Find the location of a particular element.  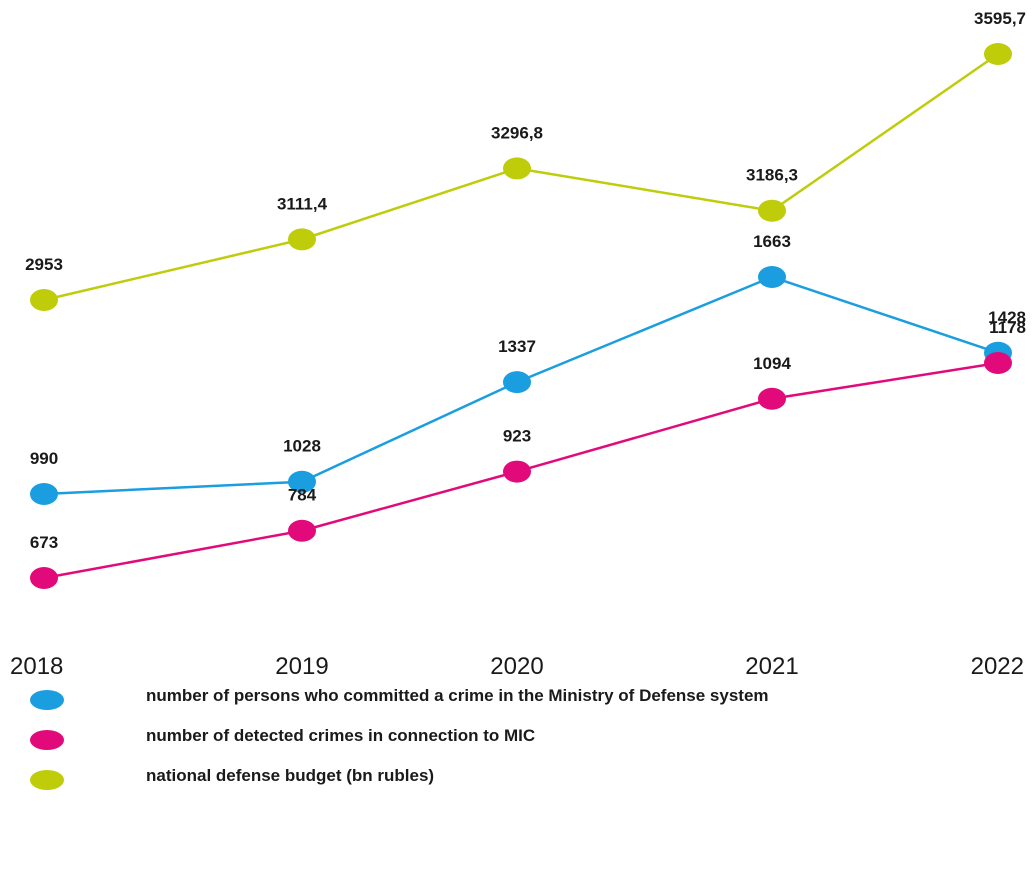

data-label-budget-2019: 3111,4 is located at coordinates (302, 203).